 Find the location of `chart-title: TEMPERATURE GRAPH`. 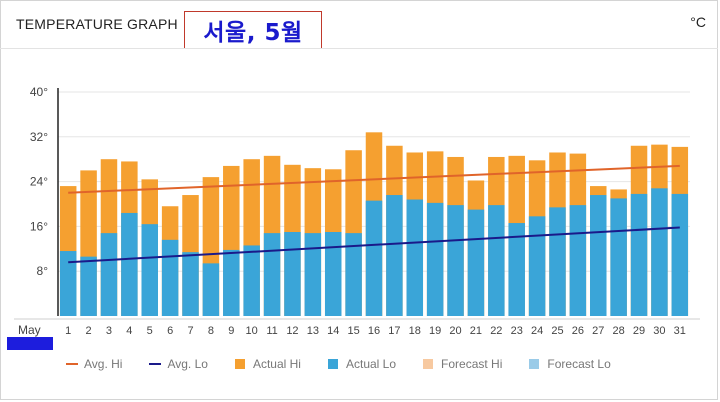

chart-title: TEMPERATURE GRAPH is located at coordinates (97, 24).